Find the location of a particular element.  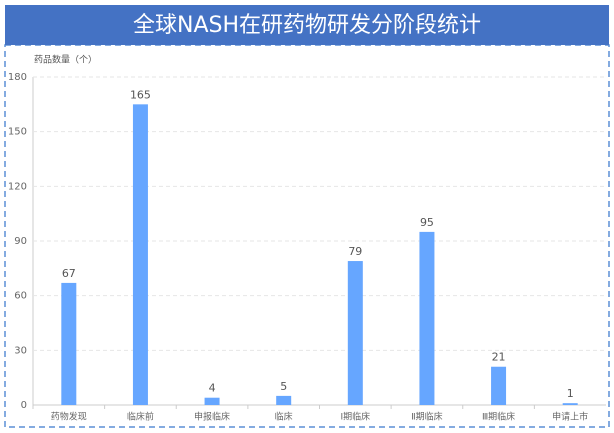

data-label: 79 is located at coordinates (355, 251).